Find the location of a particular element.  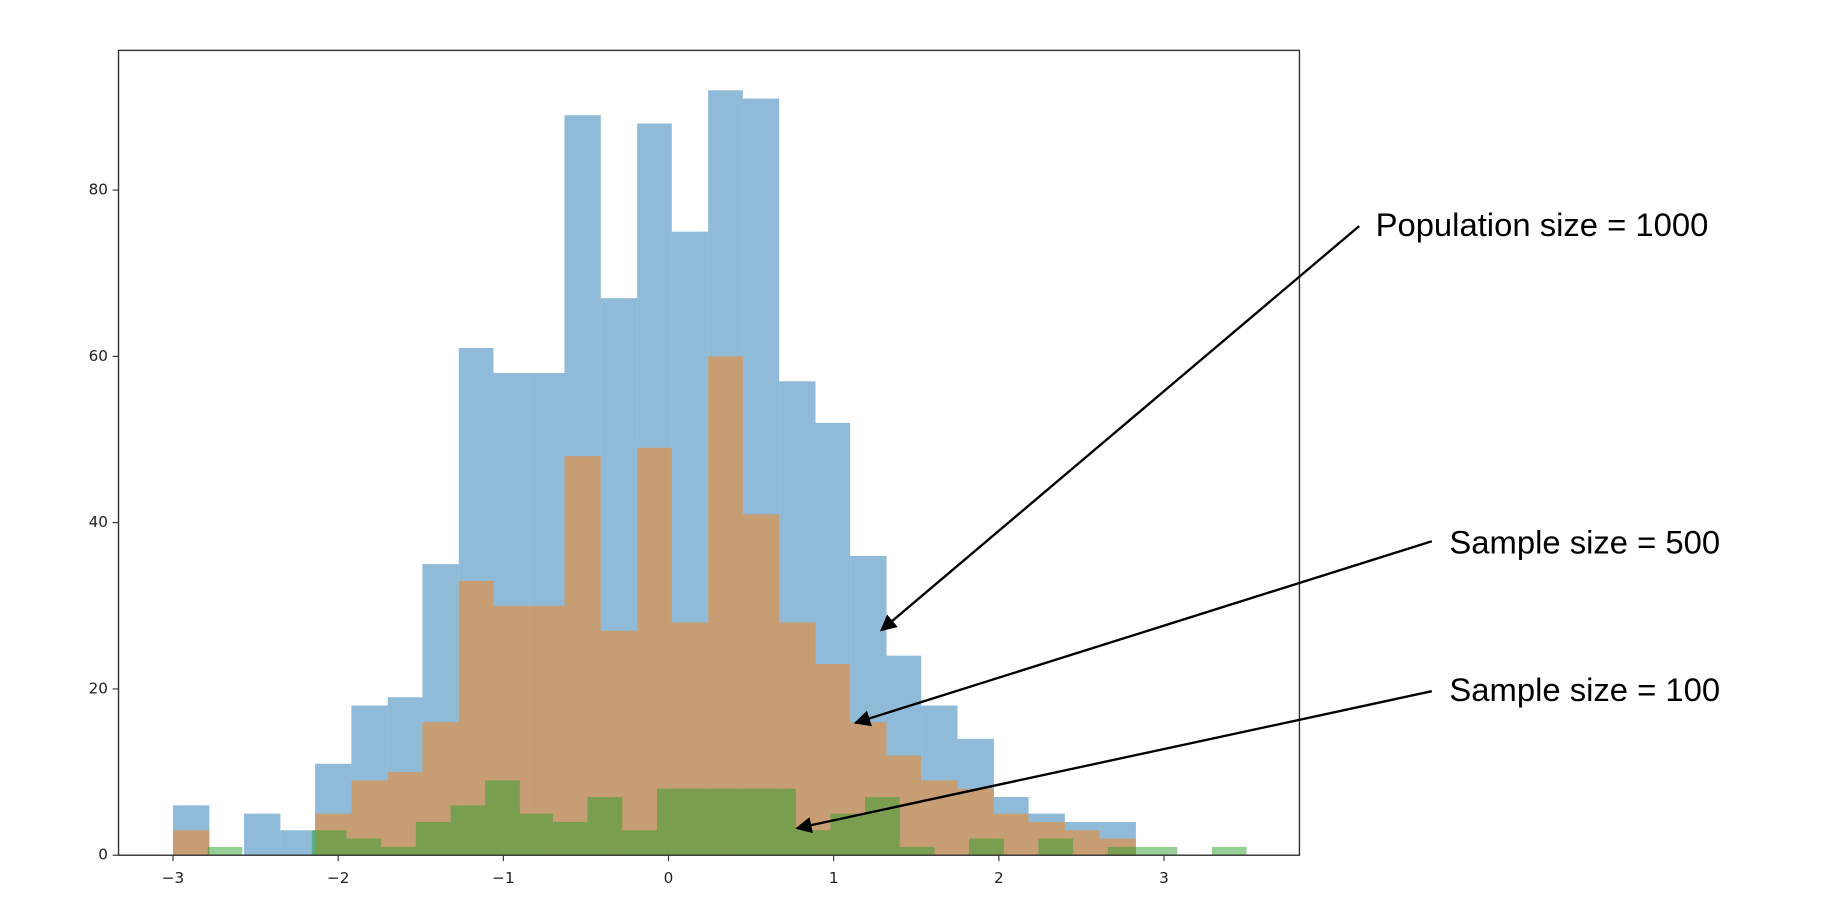

x-tick-label: 0 is located at coordinates (669, 878).